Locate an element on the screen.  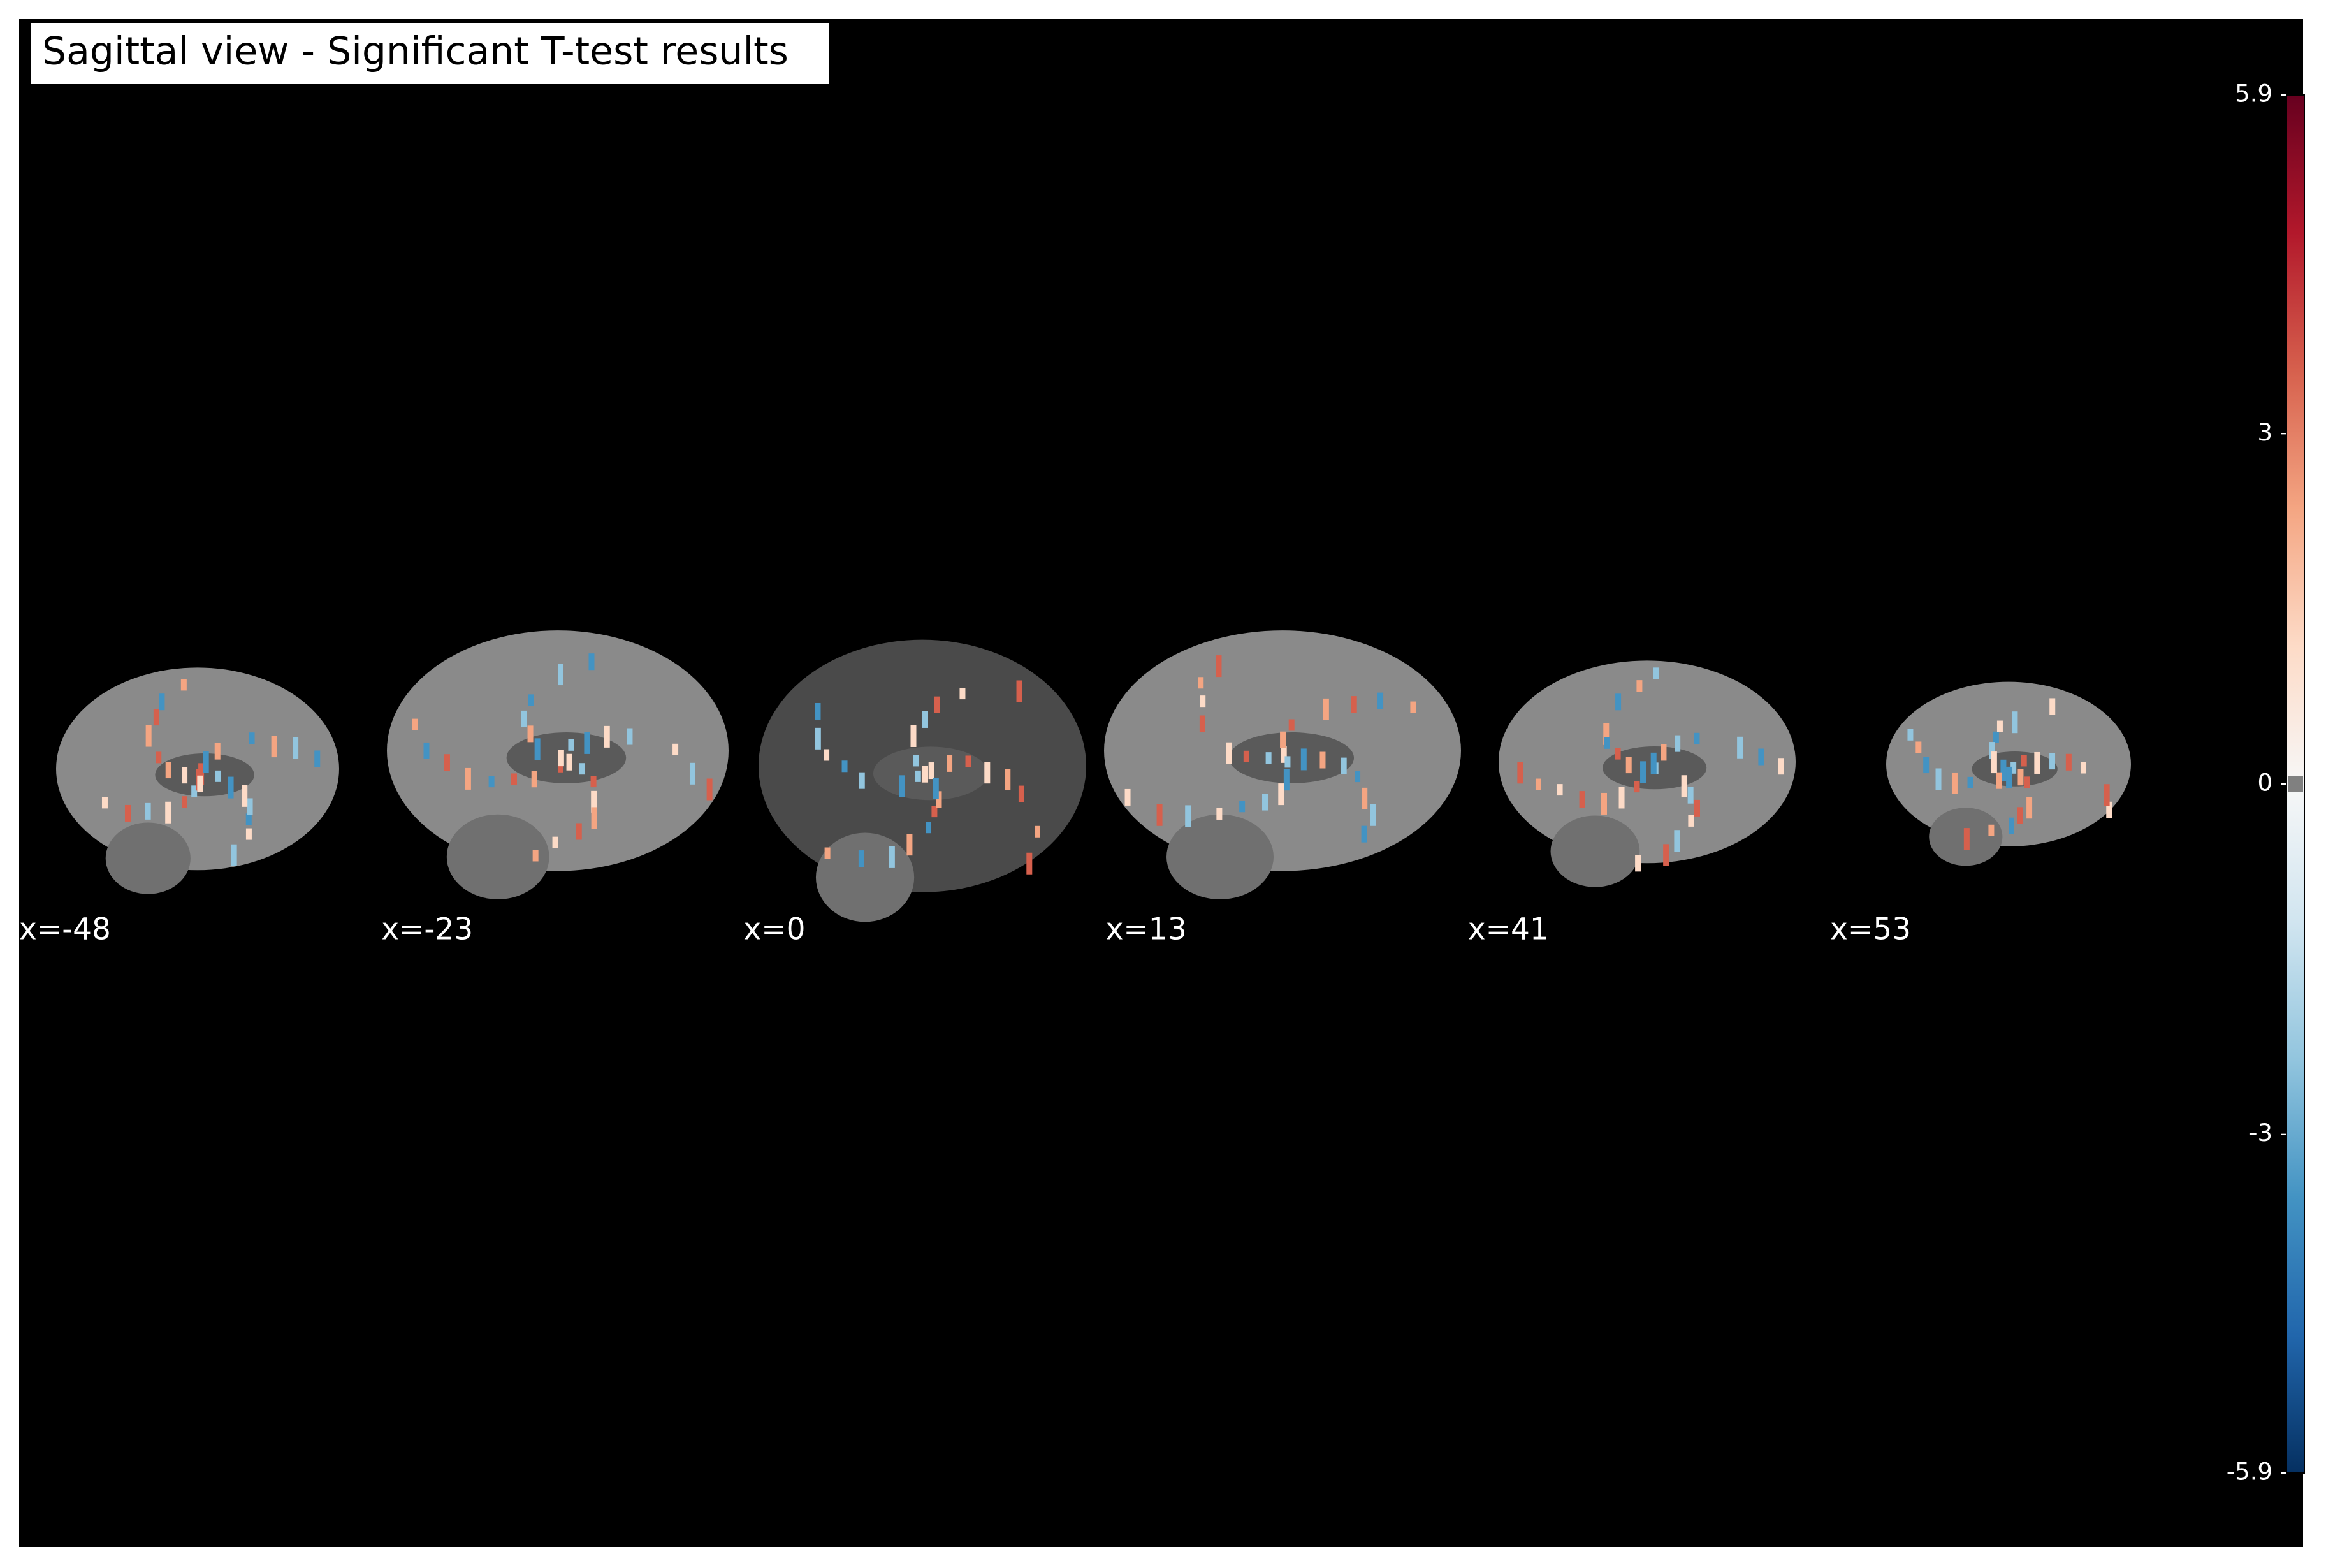
slice-label: x=53 is located at coordinates (1870, 930).